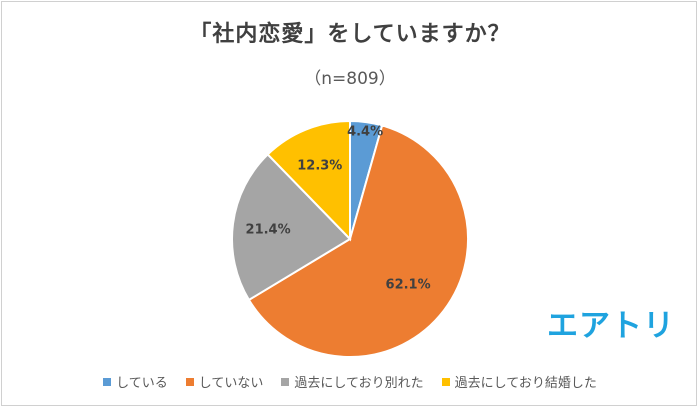  What do you see at coordinates (189, 381) in the screenshot?
I see `legend-swatch-not-doing` at bounding box center [189, 381].